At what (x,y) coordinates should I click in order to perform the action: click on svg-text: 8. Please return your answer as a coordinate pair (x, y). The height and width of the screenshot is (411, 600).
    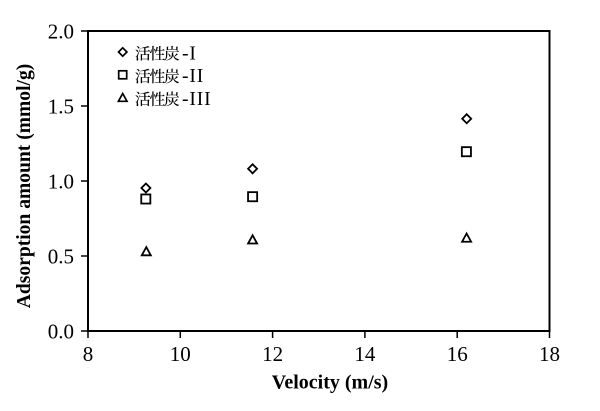
    Looking at the image, I should click on (88, 354).